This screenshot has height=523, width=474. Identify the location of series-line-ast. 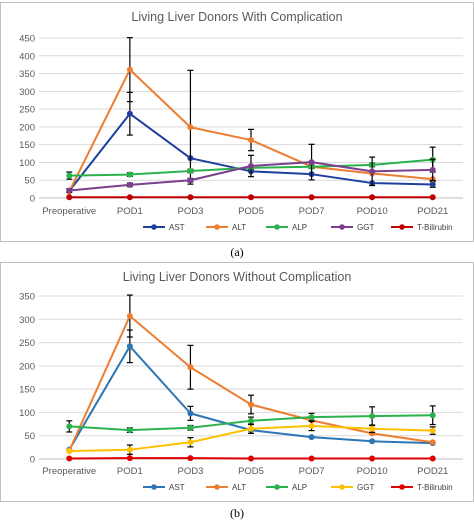
(250, 152).